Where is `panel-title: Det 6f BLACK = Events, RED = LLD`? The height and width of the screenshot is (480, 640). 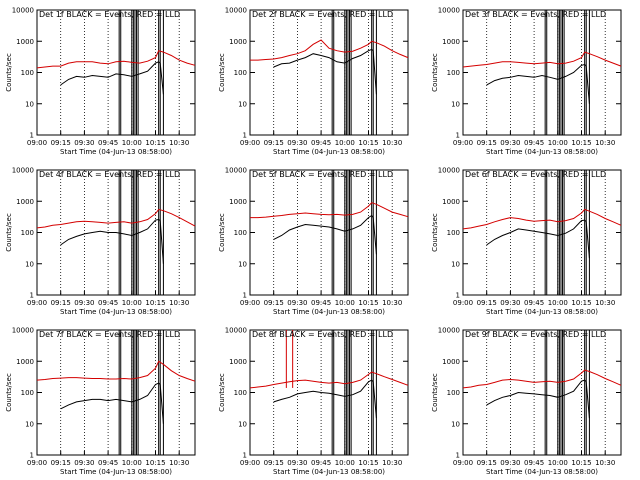
panel-title: Det 6f BLACK = Events, RED = LLD is located at coordinates (535, 174).